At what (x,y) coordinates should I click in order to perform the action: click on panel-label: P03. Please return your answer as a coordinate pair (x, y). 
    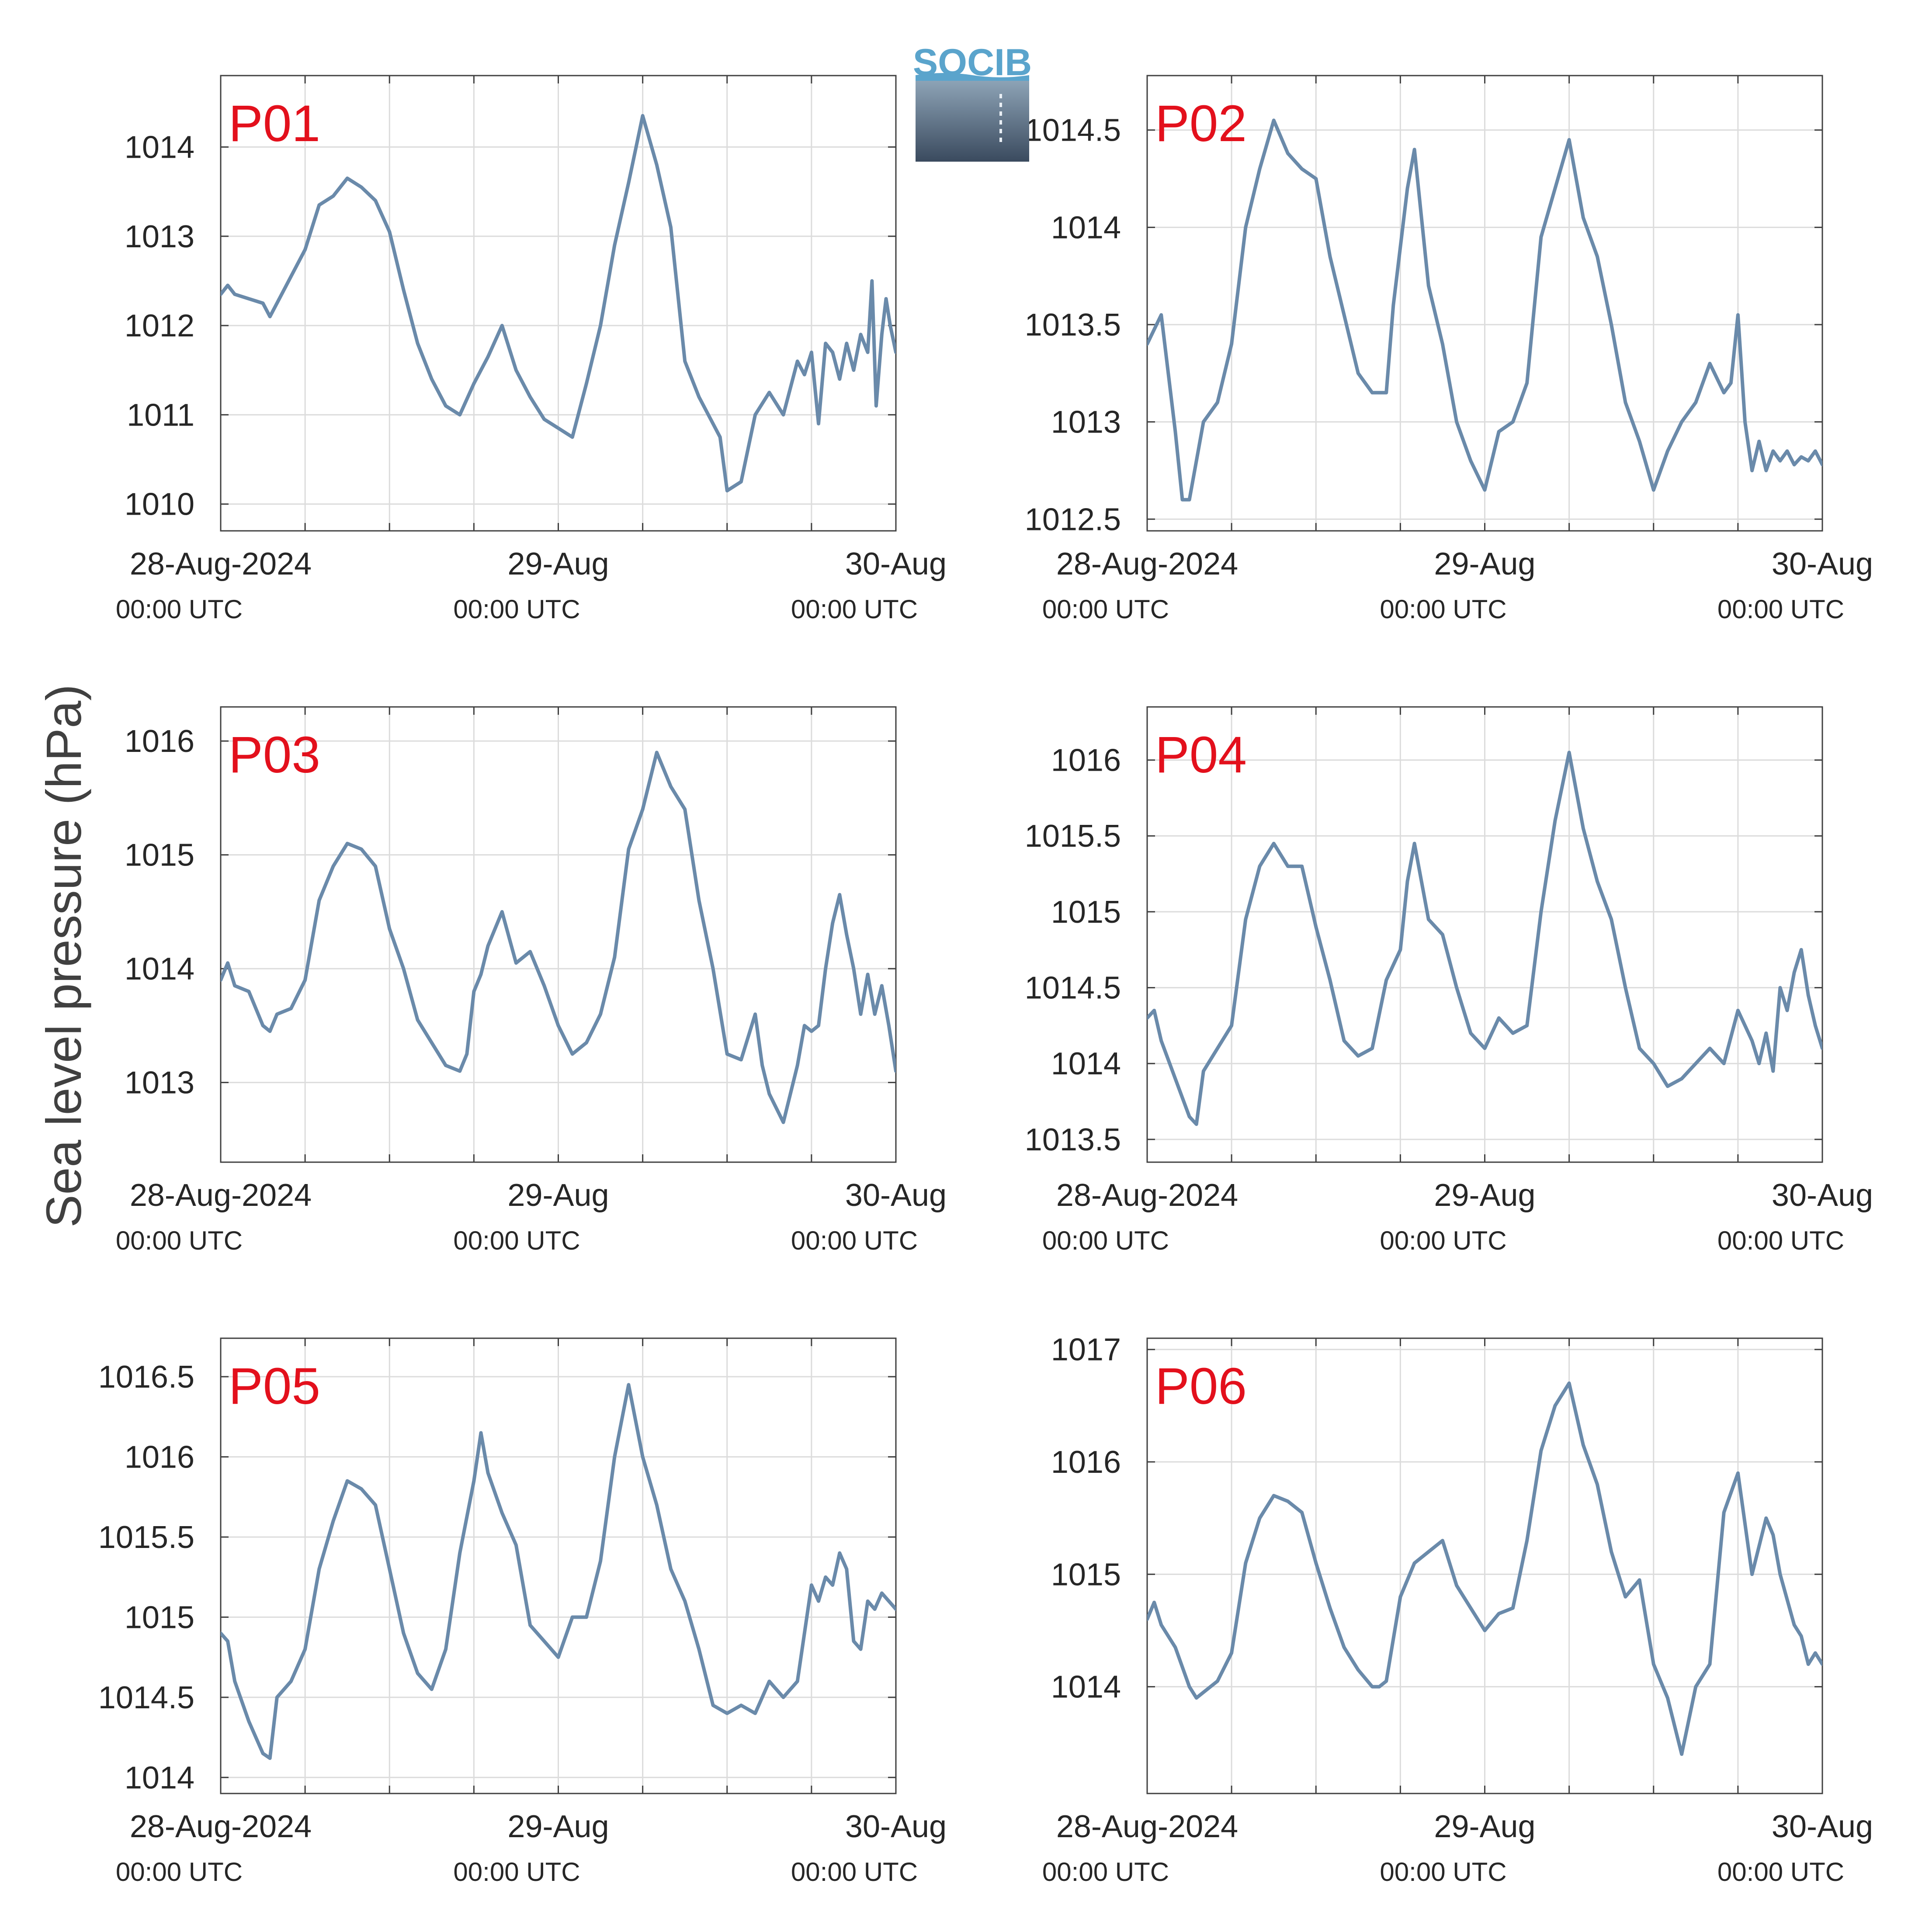
    Looking at the image, I should click on (274, 755).